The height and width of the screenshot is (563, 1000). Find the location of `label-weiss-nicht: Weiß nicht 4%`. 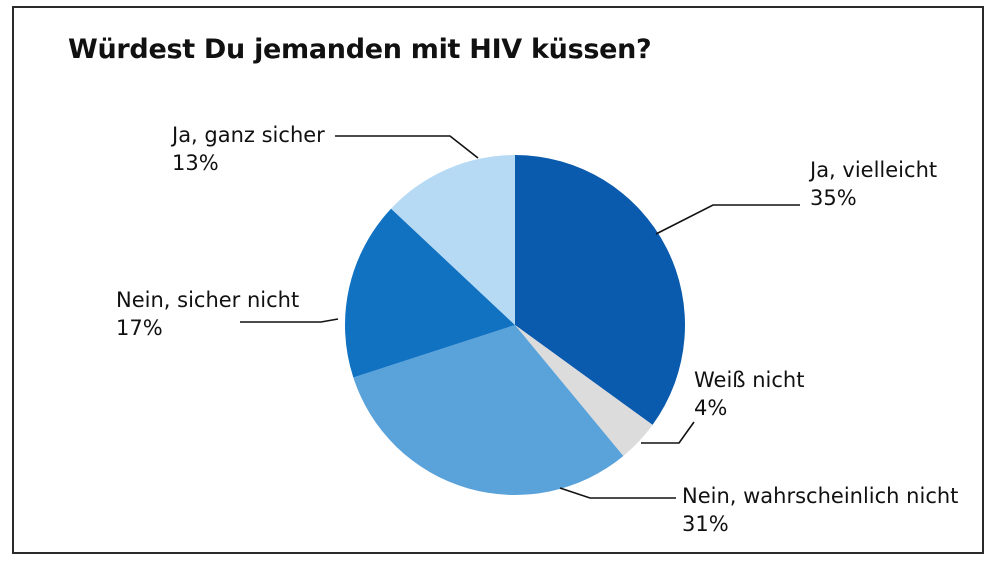

label-weiss-nicht: Weiß nicht 4% is located at coordinates (749, 394).